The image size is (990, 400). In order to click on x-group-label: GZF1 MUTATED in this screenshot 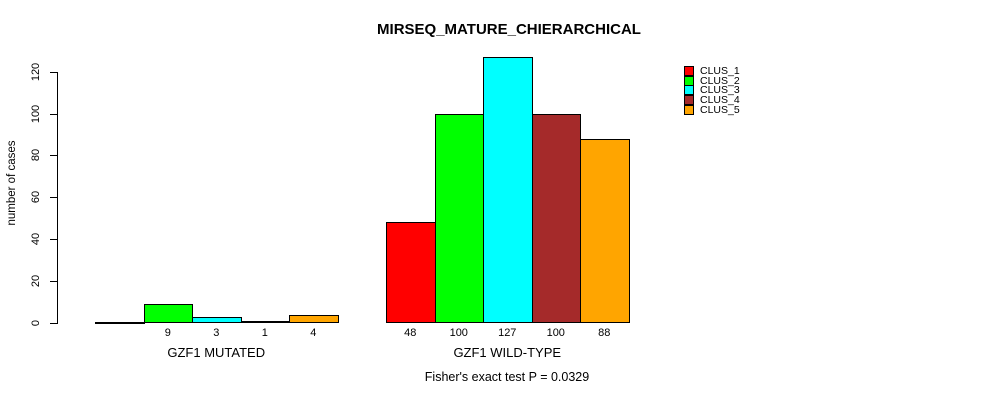, I will do `click(216, 352)`.